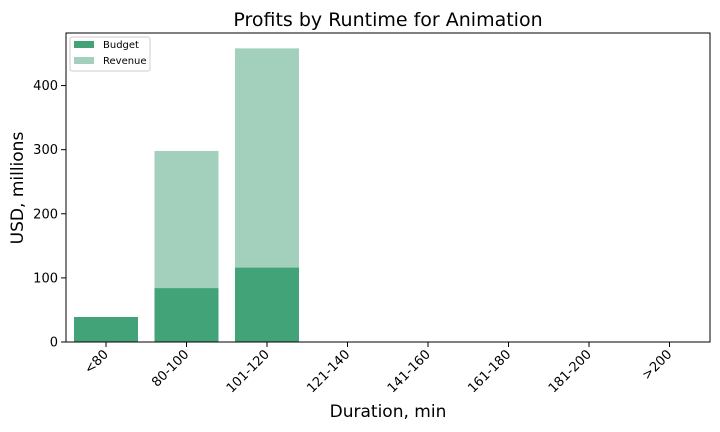 Image resolution: width=720 pixels, height=432 pixels. Describe the element at coordinates (110, 54) in the screenshot. I see `legend: Budget Revenue` at that location.